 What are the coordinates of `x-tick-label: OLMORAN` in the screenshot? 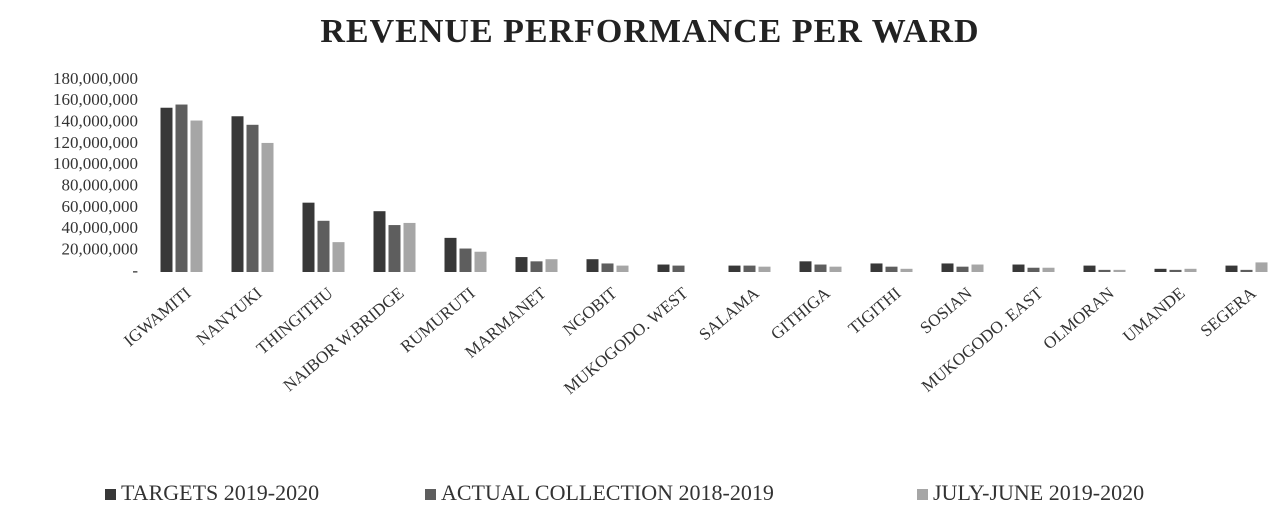 It's located at (1079, 319).